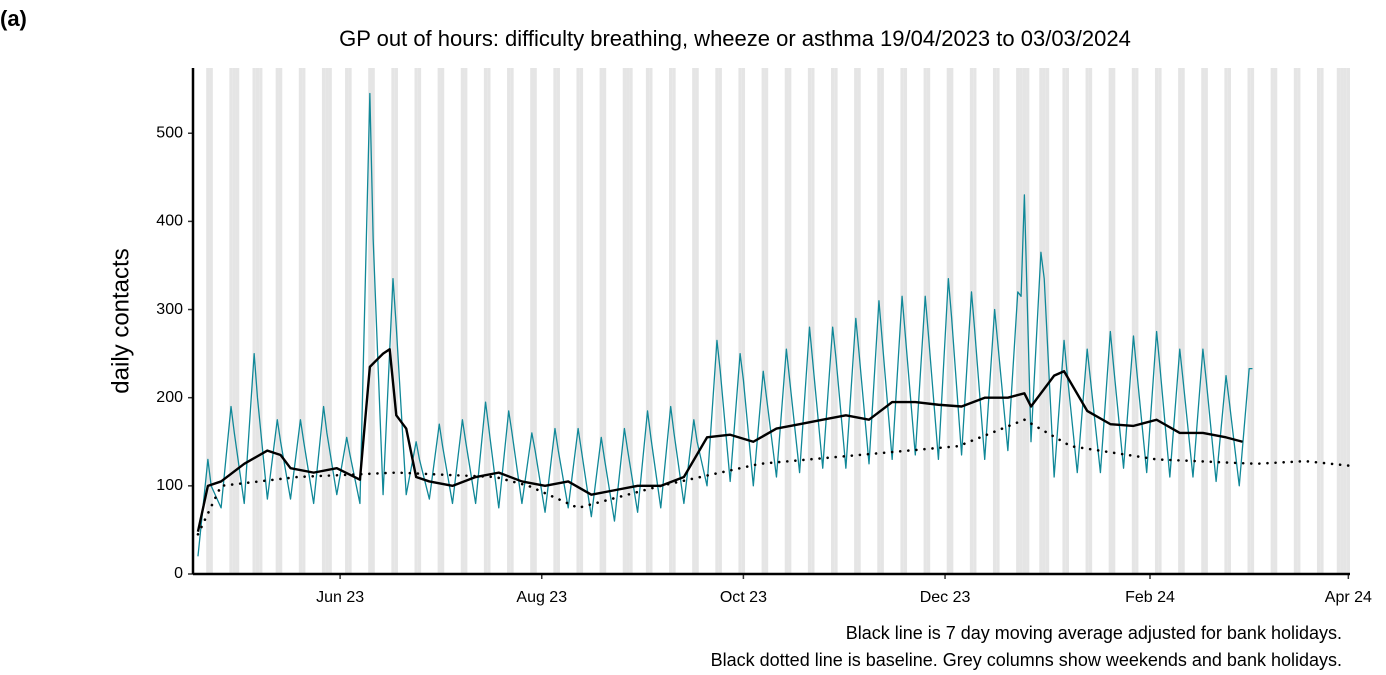 This screenshot has width=1386, height=675. I want to click on x-tick-label: Jun 23, so click(340, 597).